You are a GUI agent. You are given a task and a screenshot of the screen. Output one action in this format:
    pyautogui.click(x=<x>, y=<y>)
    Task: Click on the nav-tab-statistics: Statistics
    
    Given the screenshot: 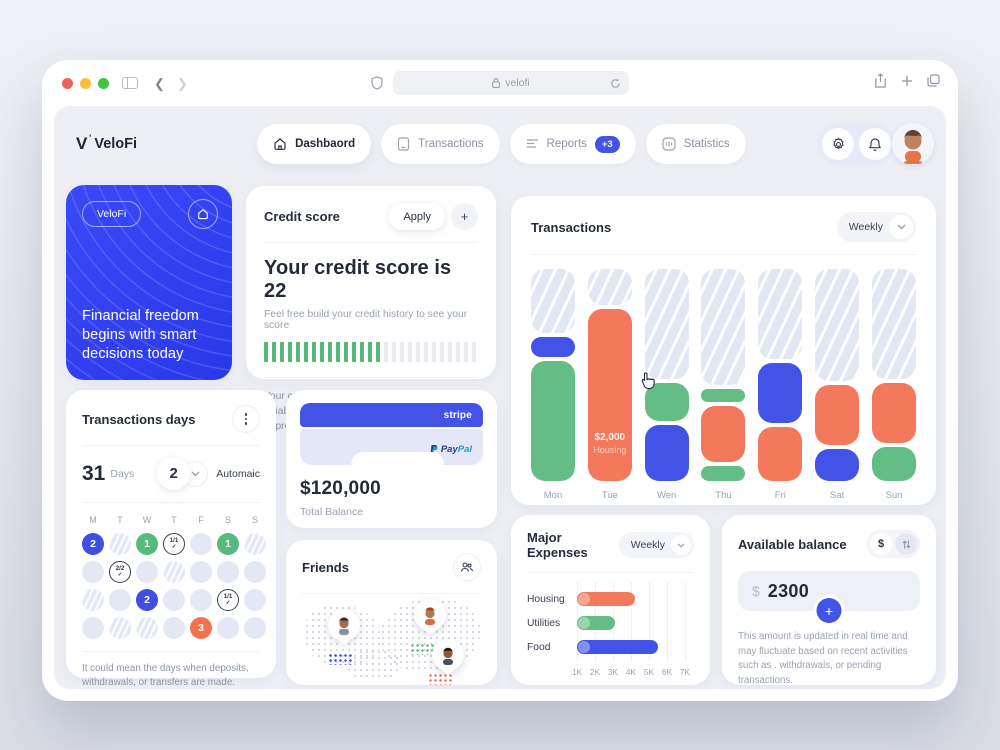 What is the action you would take?
    pyautogui.click(x=695, y=144)
    